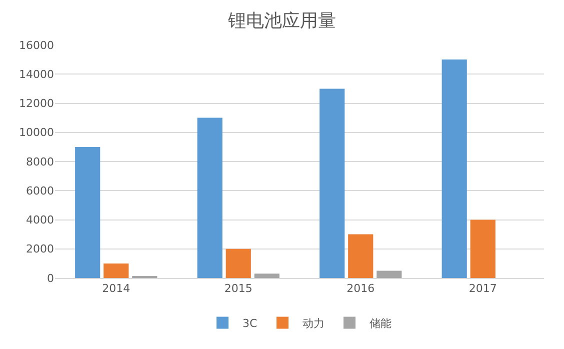 This screenshot has height=349, width=564. What do you see at coordinates (50, 278) in the screenshot?
I see `y-tick-label: 0` at bounding box center [50, 278].